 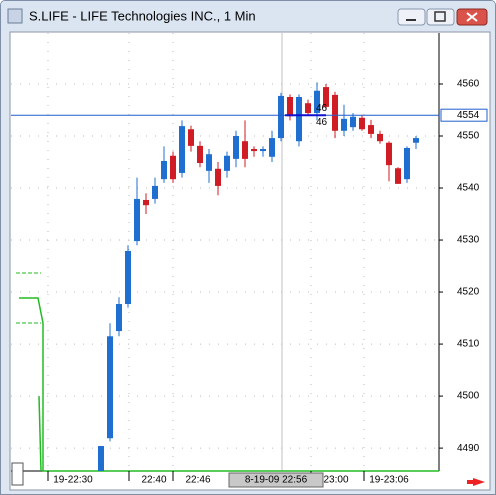 I want to click on close-button, so click(x=472, y=17).